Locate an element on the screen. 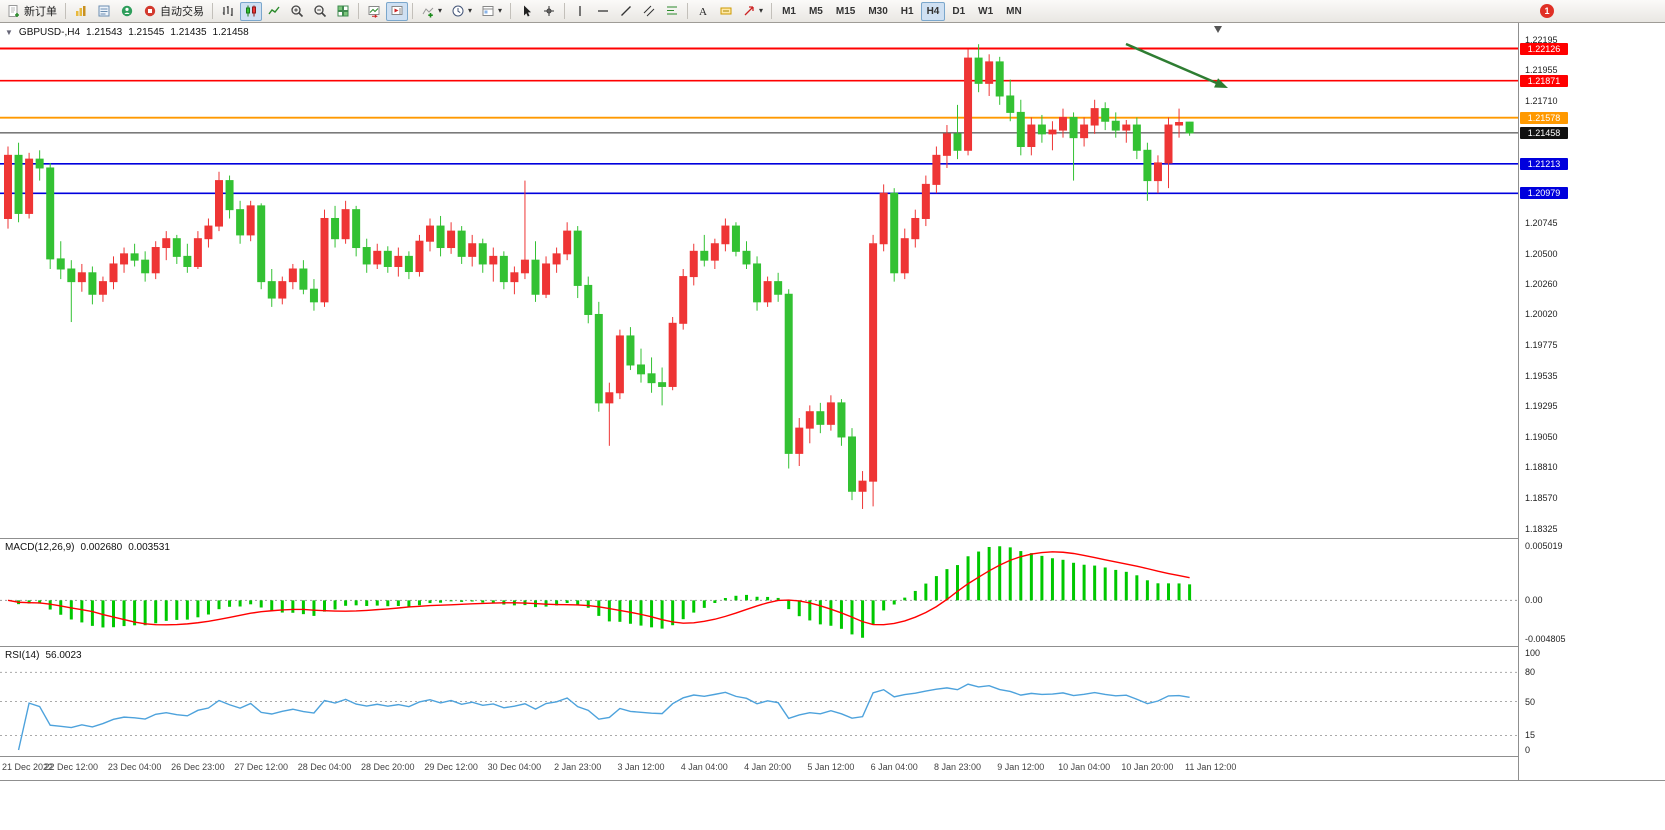 The image size is (1665, 830). candlestick-chart-button is located at coordinates (251, 11).